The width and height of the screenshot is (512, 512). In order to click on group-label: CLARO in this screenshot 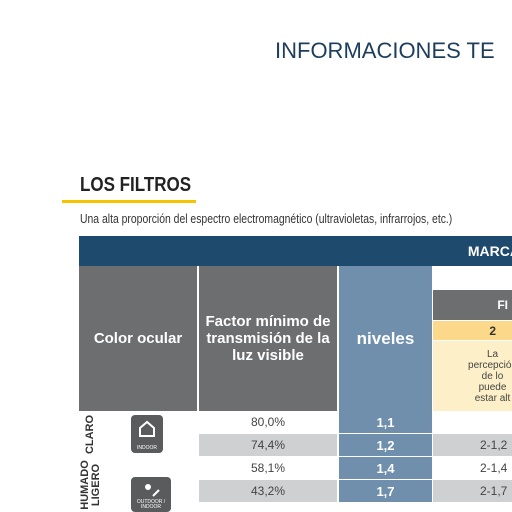, I will do `click(90, 434)`.